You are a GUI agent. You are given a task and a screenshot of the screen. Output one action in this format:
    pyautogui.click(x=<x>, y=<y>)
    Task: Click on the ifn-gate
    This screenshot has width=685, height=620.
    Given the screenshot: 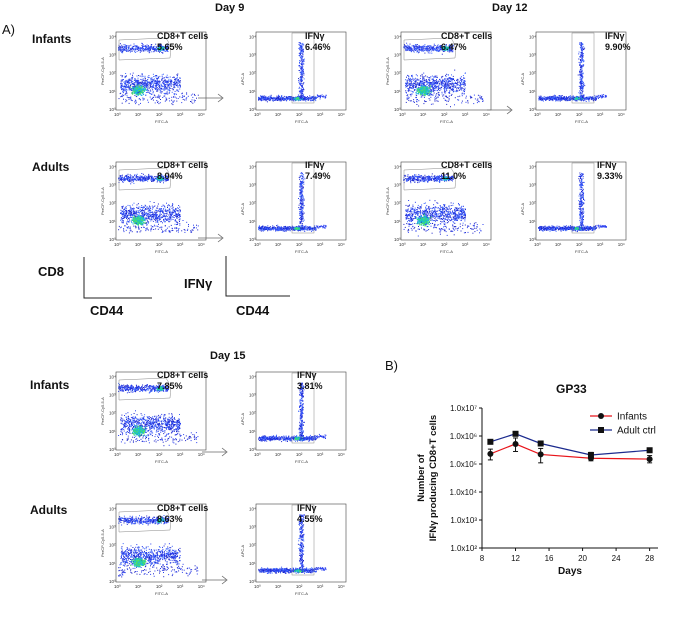 What is the action you would take?
    pyautogui.click(x=303, y=408)
    